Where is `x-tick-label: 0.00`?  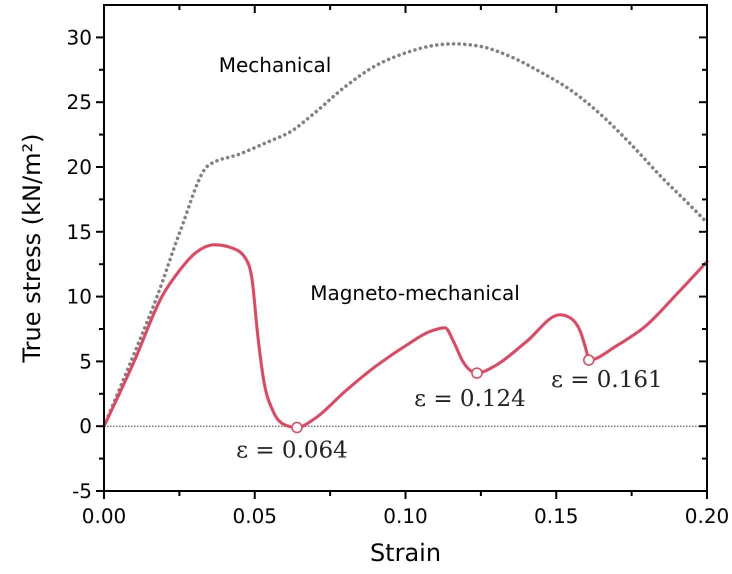 x-tick-label: 0.00 is located at coordinates (104, 516).